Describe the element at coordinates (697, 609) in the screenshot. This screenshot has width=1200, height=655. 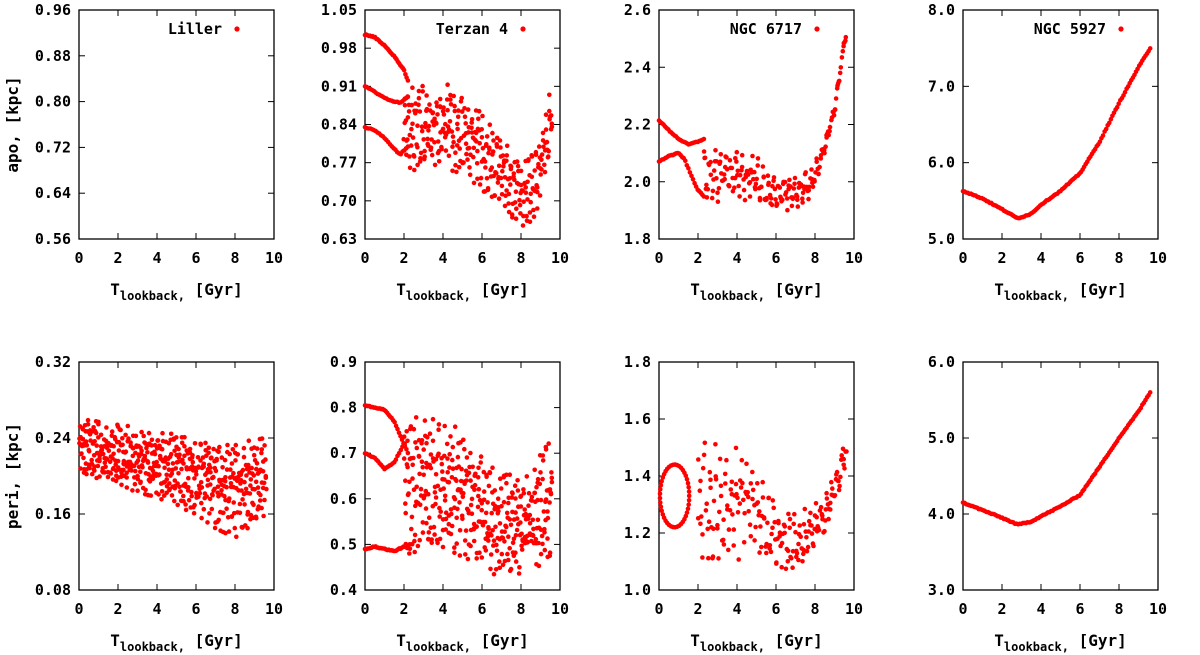
I see `x-tick-label: 2` at that location.